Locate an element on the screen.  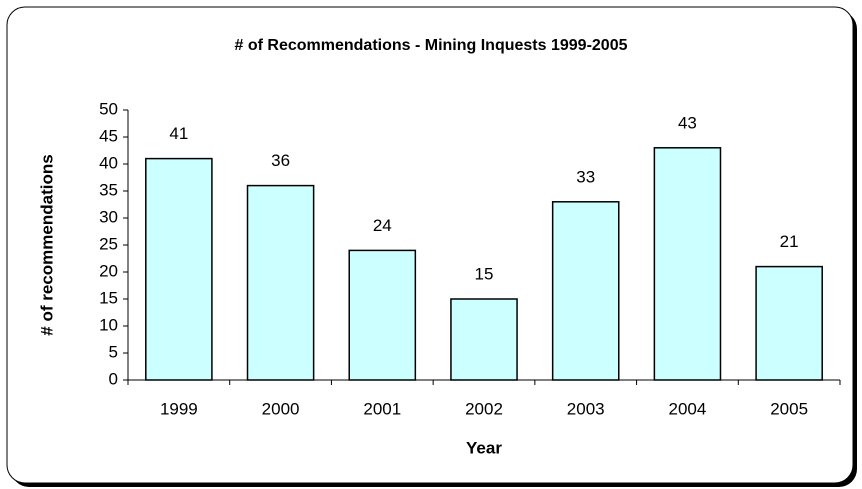
data-label: 24 is located at coordinates (382, 225).